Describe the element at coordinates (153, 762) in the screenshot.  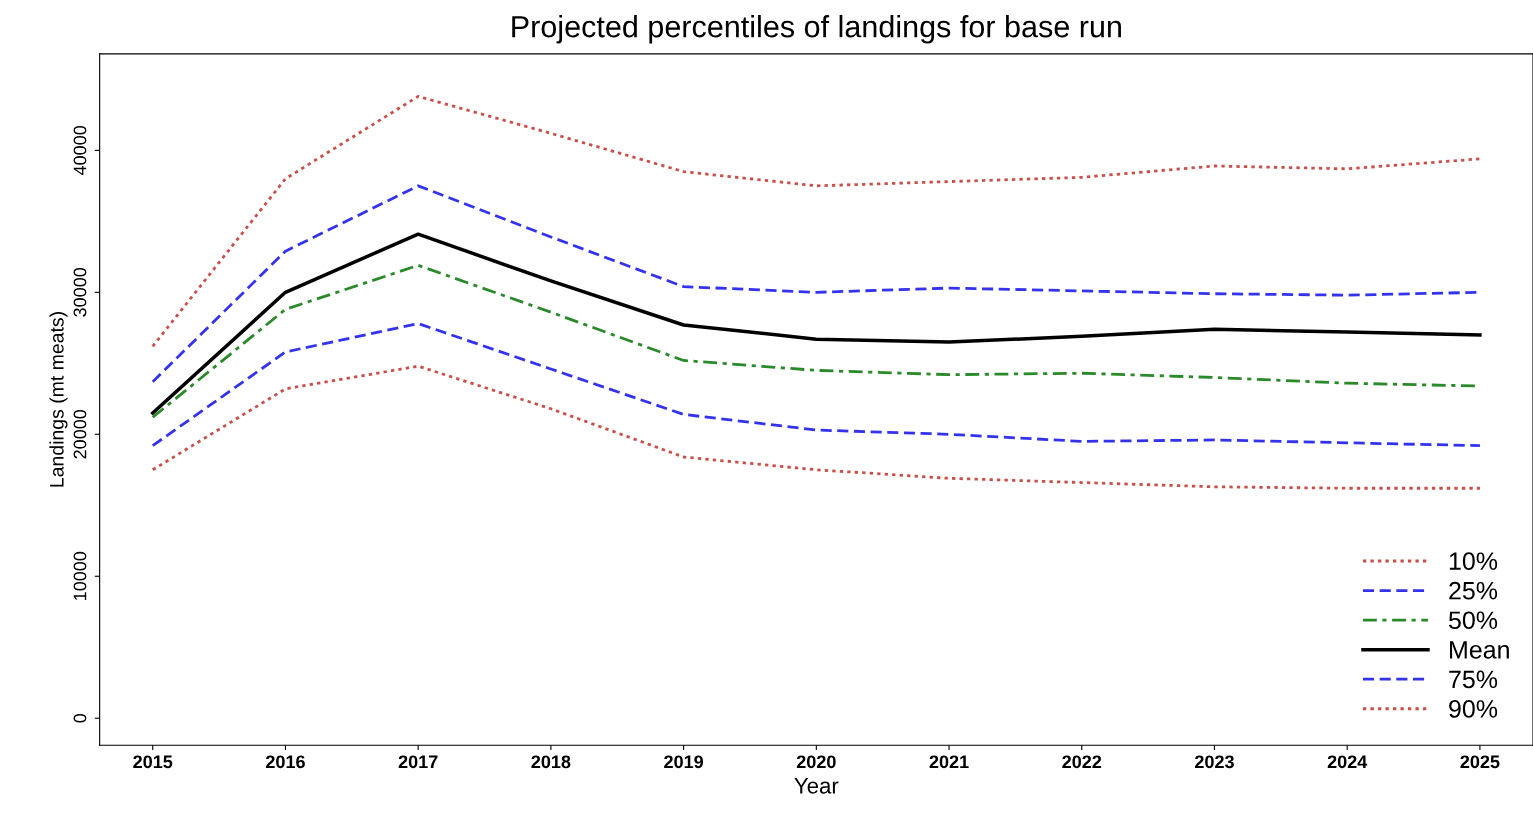
I see `x-tick-label: 2015` at that location.